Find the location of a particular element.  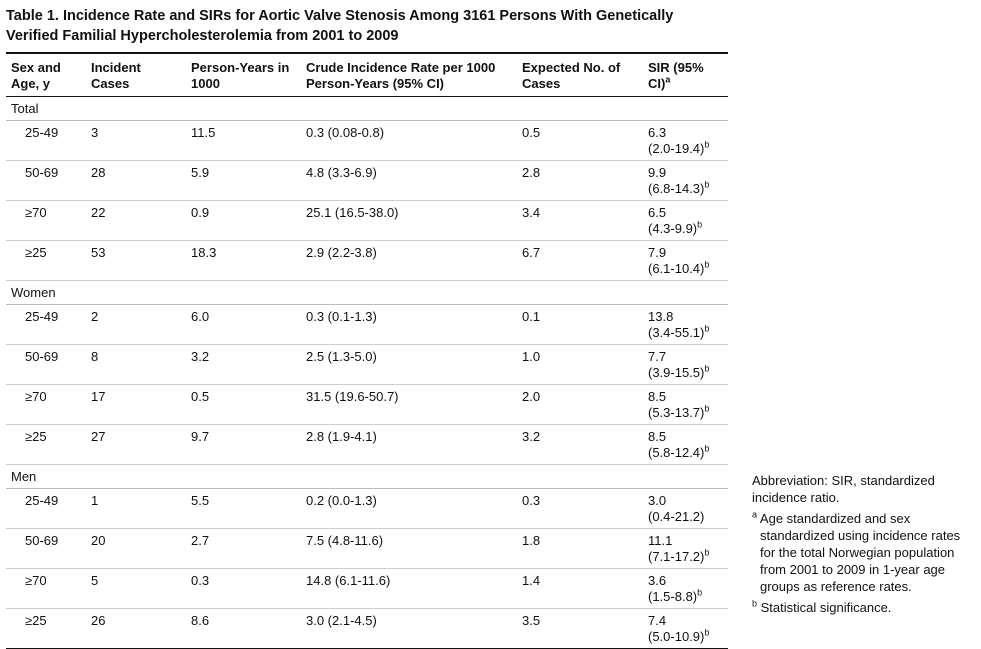

sir-cell: 6.5 (4.3-9.9)b is located at coordinates (685, 220).